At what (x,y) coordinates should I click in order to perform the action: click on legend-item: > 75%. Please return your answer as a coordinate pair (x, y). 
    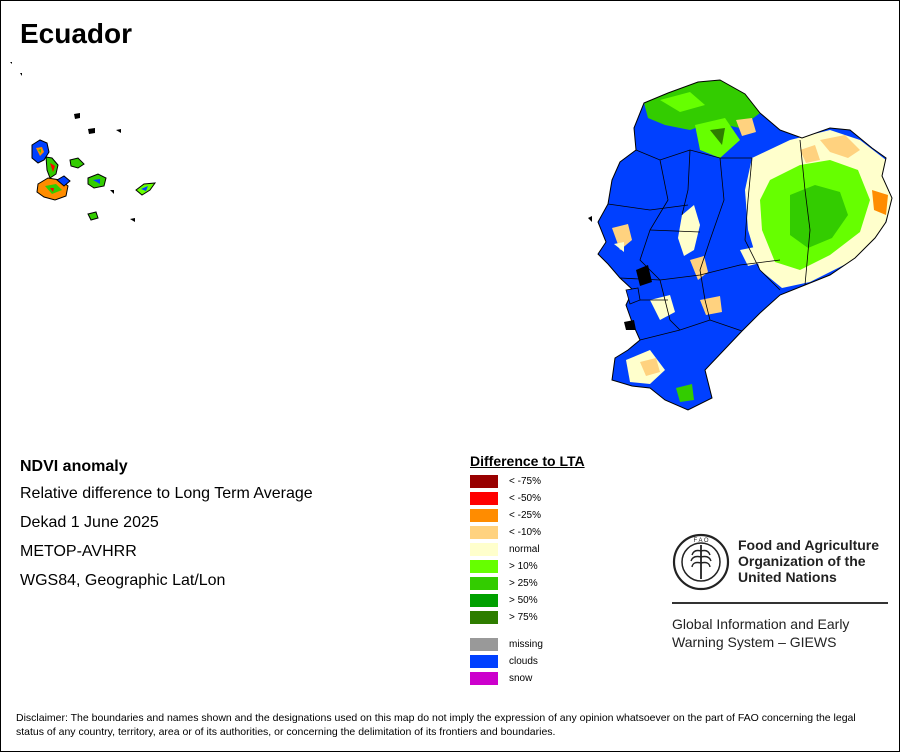
    Looking at the image, I should click on (527, 617).